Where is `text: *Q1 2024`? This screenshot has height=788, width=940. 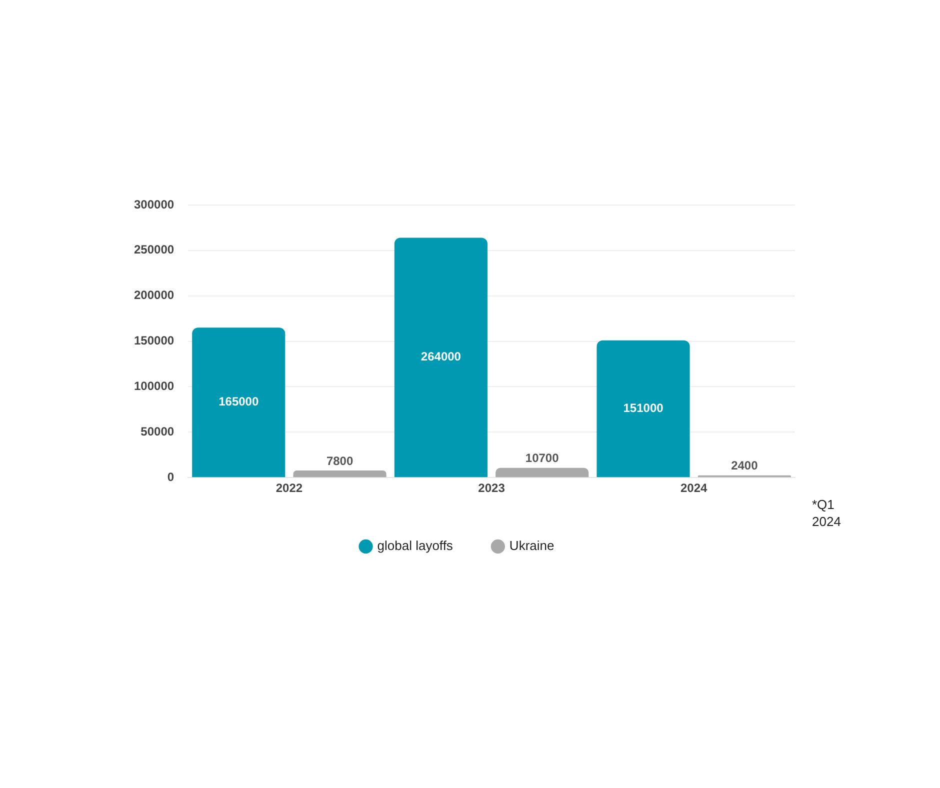 text: *Q1 2024 is located at coordinates (827, 513).